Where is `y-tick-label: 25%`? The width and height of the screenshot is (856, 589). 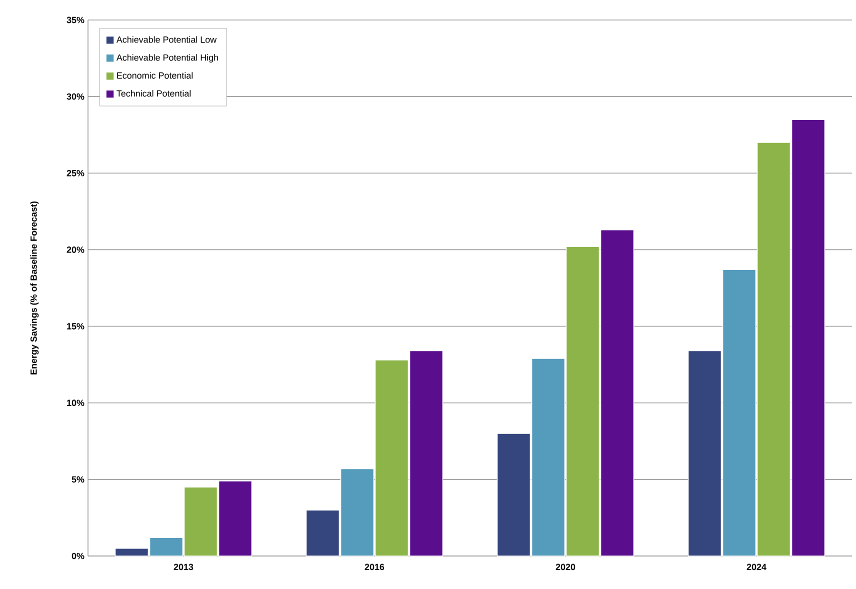 y-tick-label: 25% is located at coordinates (75, 173).